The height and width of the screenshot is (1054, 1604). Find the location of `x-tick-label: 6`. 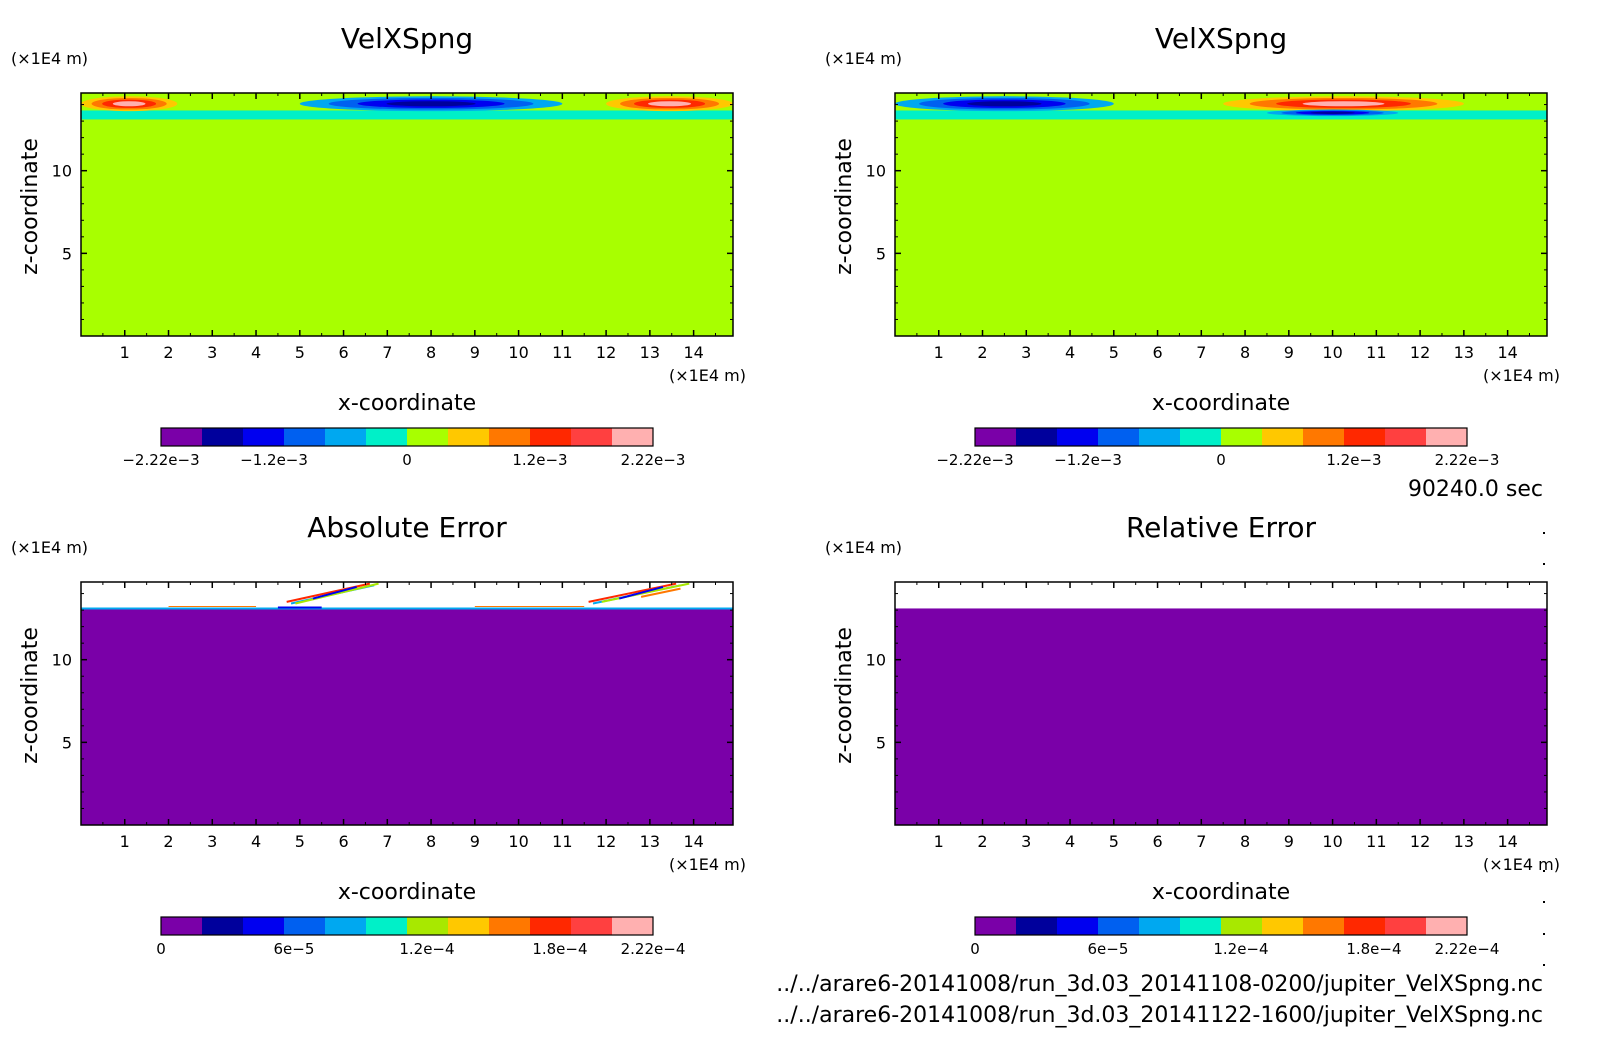

x-tick-label: 6 is located at coordinates (343, 841).